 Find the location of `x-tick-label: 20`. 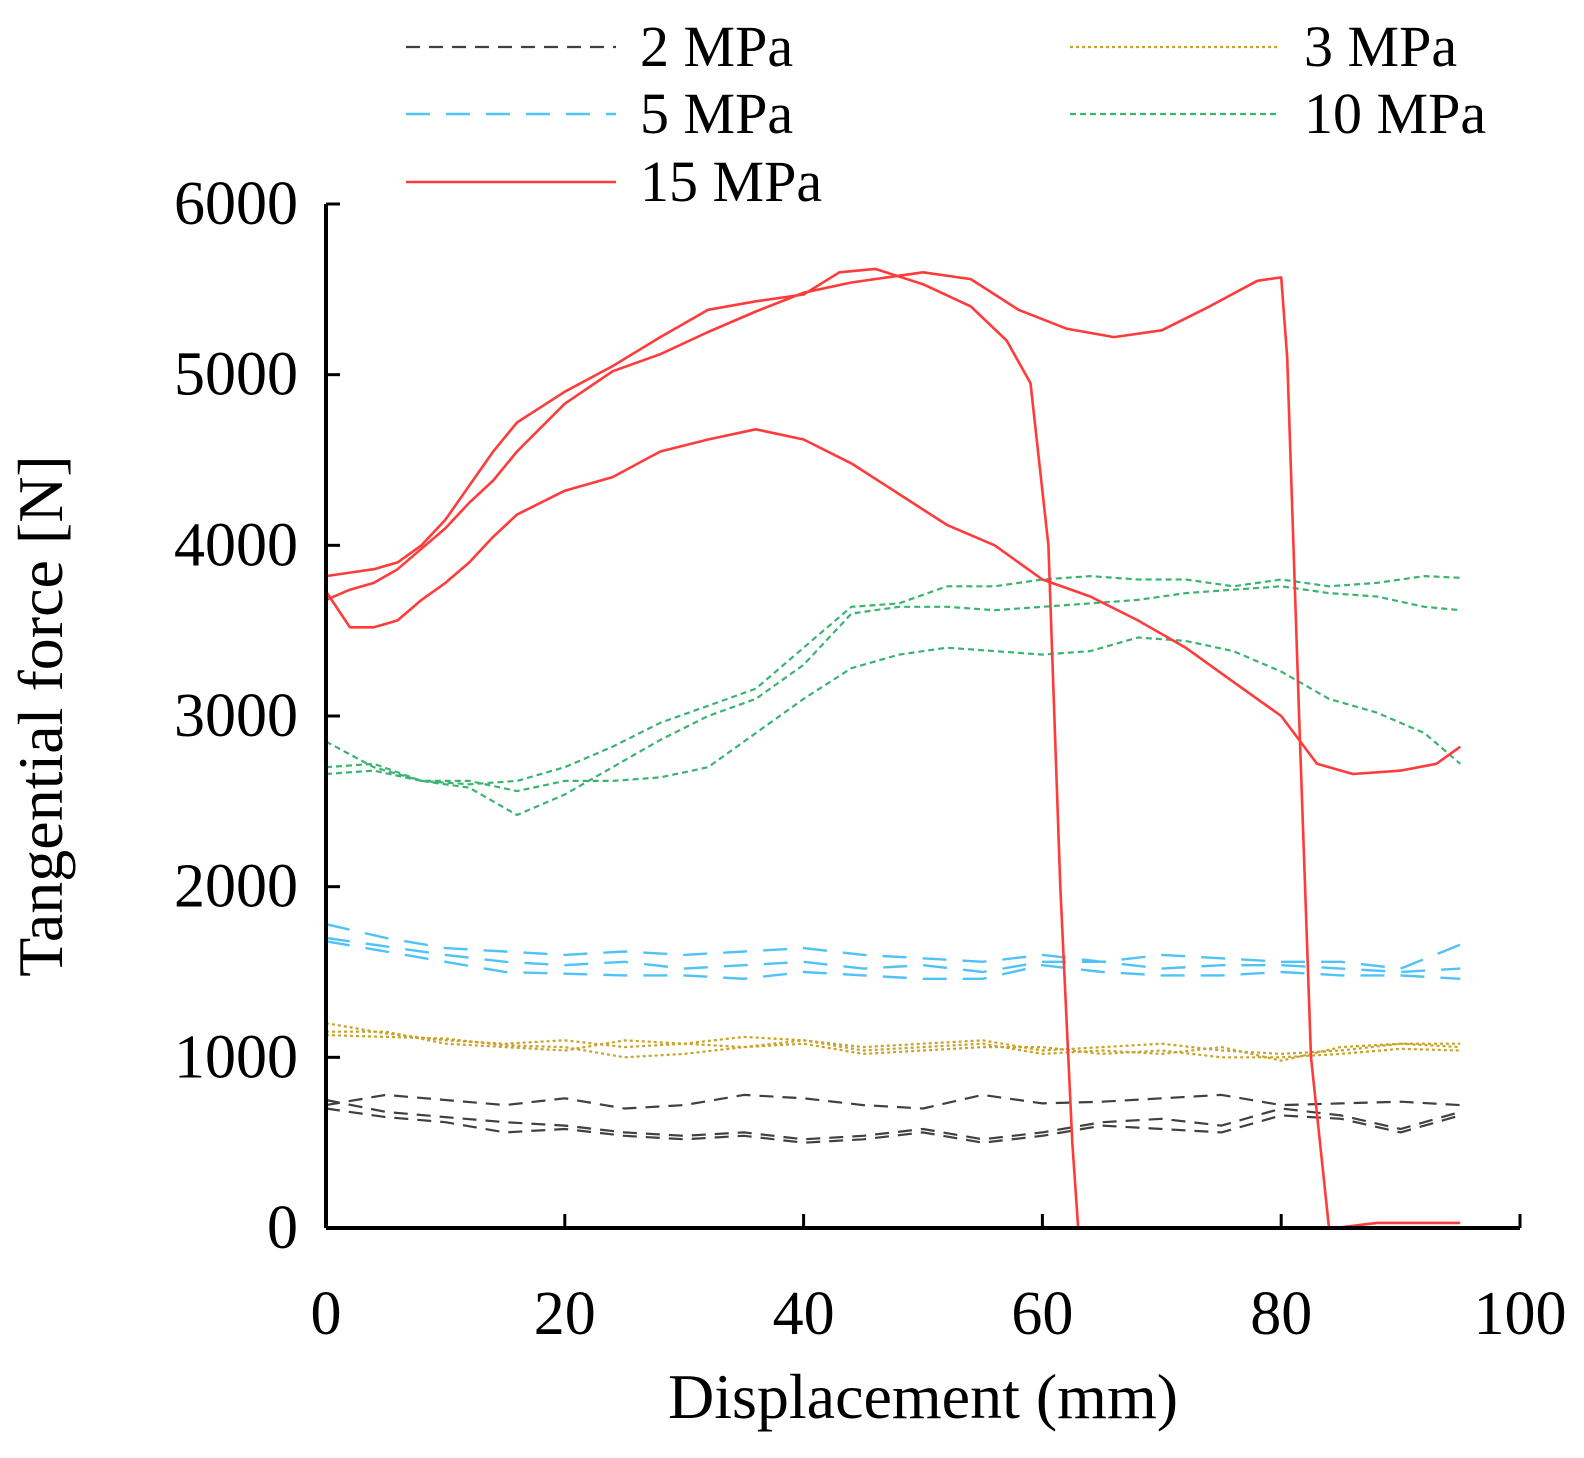

x-tick-label: 20 is located at coordinates (565, 1314).